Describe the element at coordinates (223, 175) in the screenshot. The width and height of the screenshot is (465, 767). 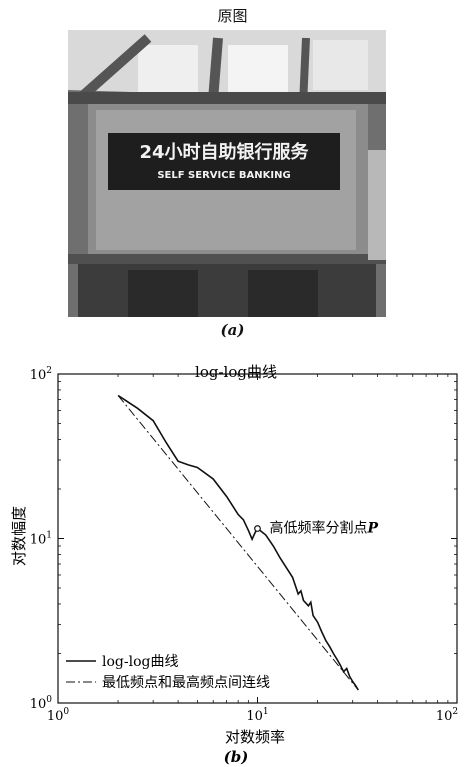
I see `sign-sub-text: SELF SERVICE BANKING` at that location.